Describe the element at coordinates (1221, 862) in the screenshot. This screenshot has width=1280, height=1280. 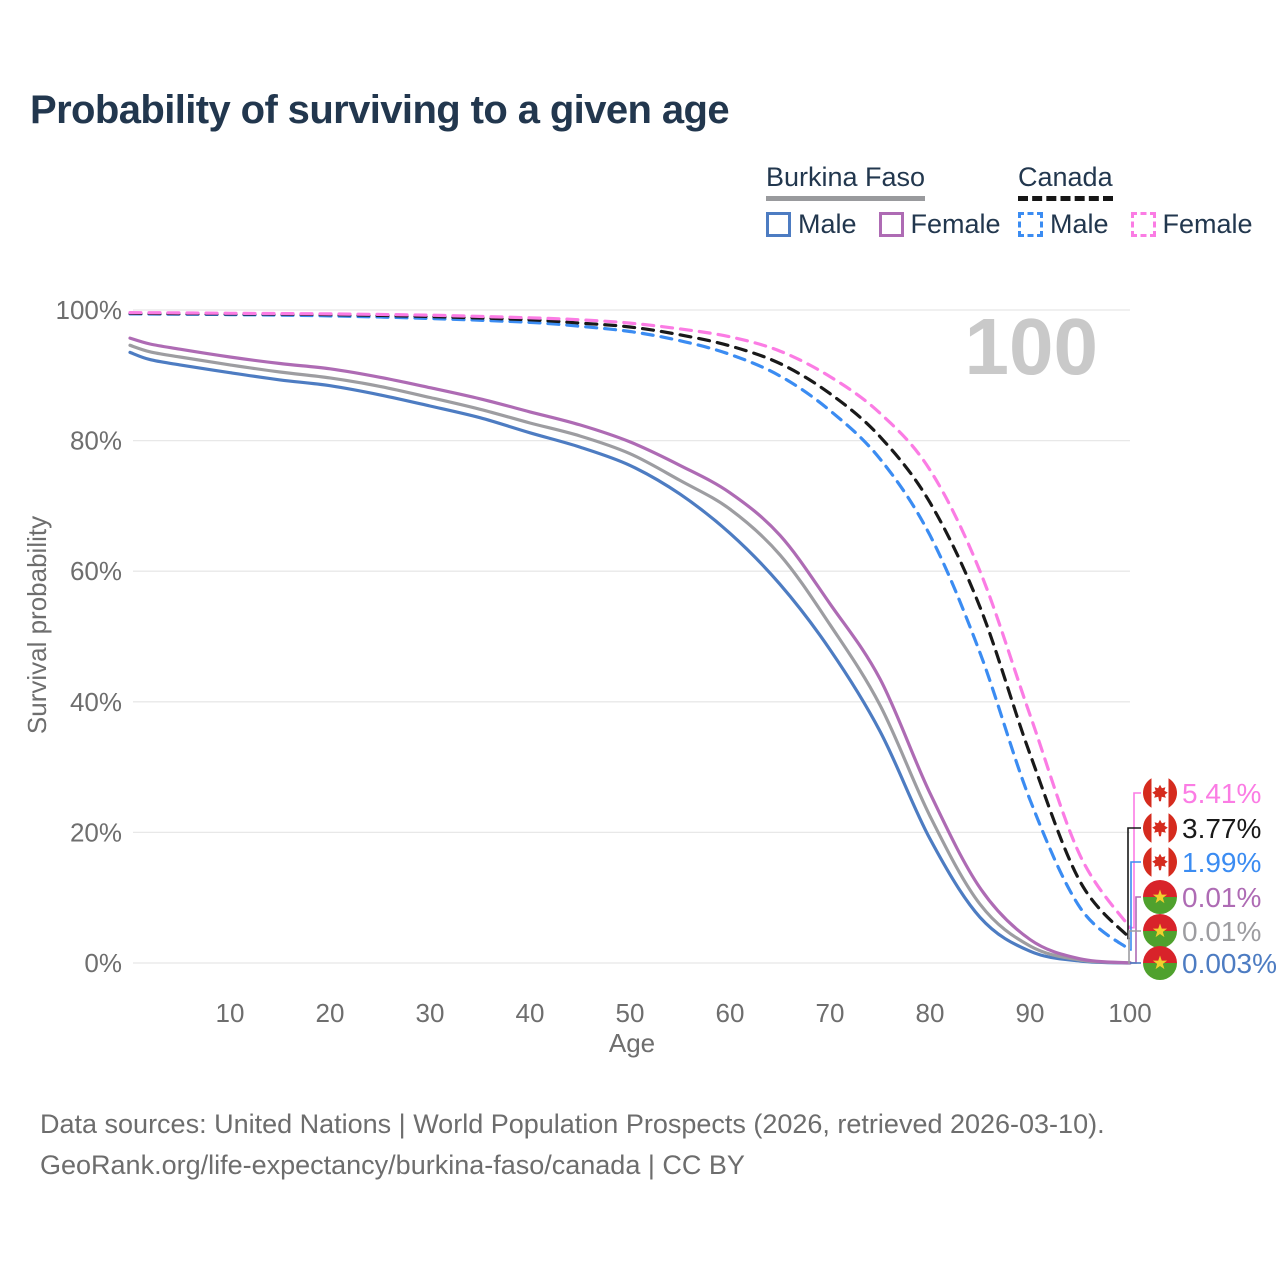
I see `end-value-label-ca-male: 1.99%` at that location.